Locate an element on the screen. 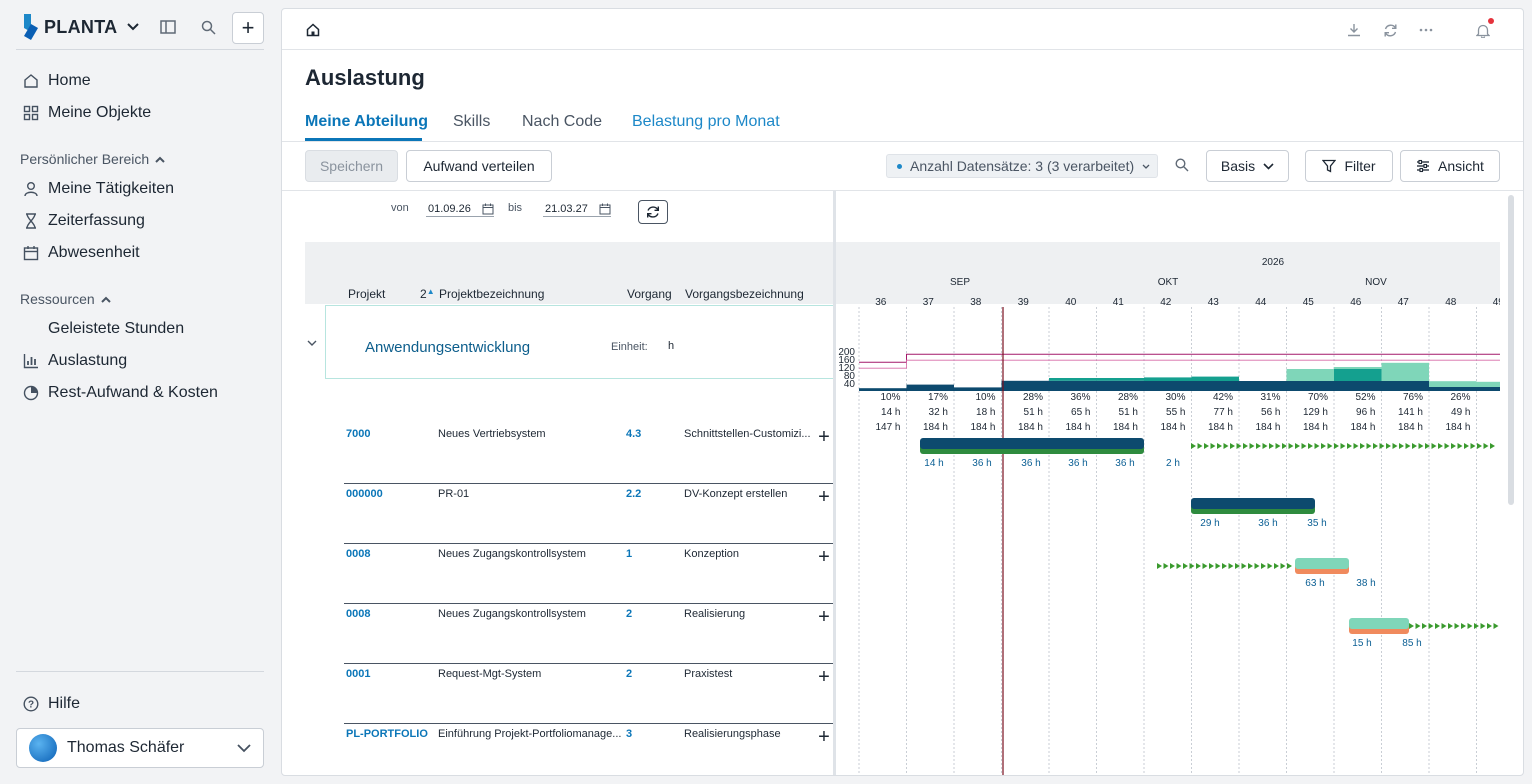  refresh-icon is located at coordinates (1390, 30).